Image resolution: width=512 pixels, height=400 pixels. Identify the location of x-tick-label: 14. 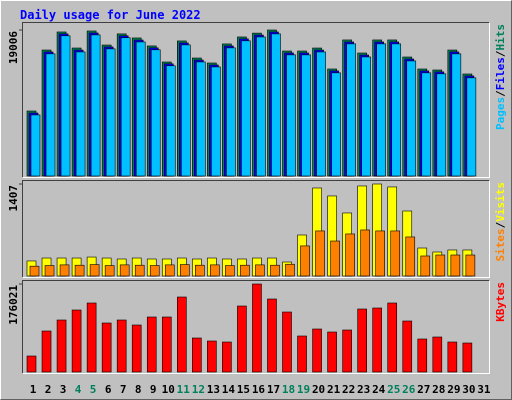
(229, 389).